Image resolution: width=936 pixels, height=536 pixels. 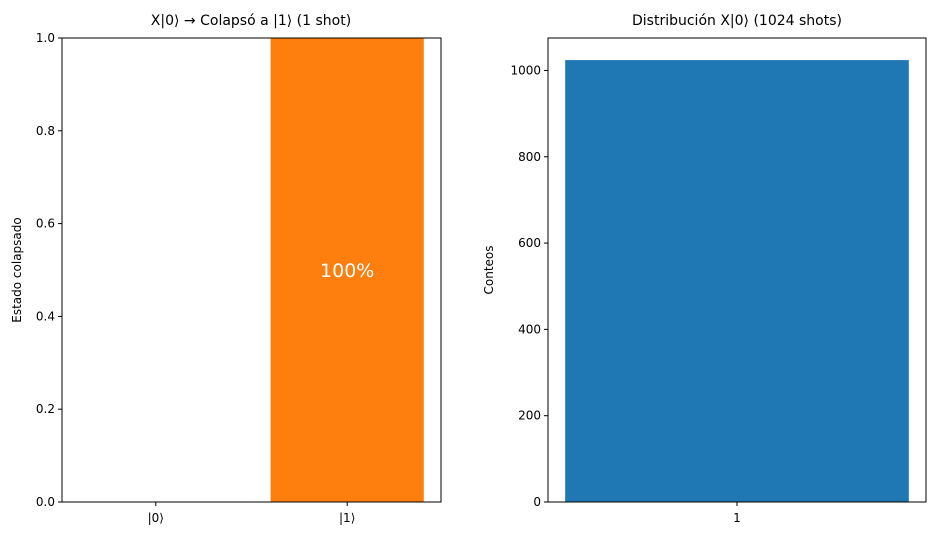 What do you see at coordinates (45, 409) in the screenshot?
I see `y-tick-label: 0.2` at bounding box center [45, 409].